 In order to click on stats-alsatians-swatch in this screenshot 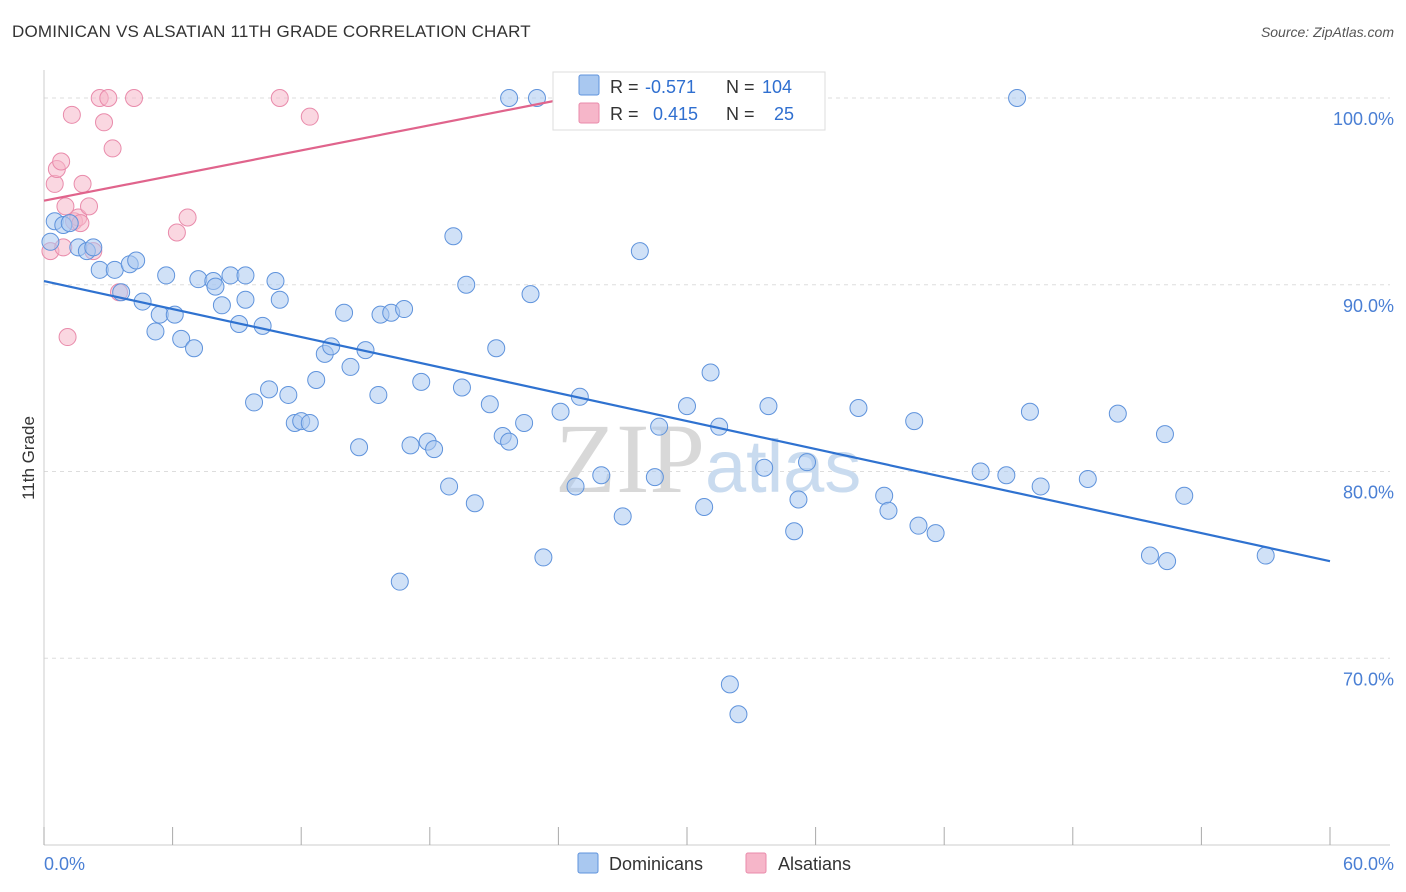, I will do `click(589, 113)`.